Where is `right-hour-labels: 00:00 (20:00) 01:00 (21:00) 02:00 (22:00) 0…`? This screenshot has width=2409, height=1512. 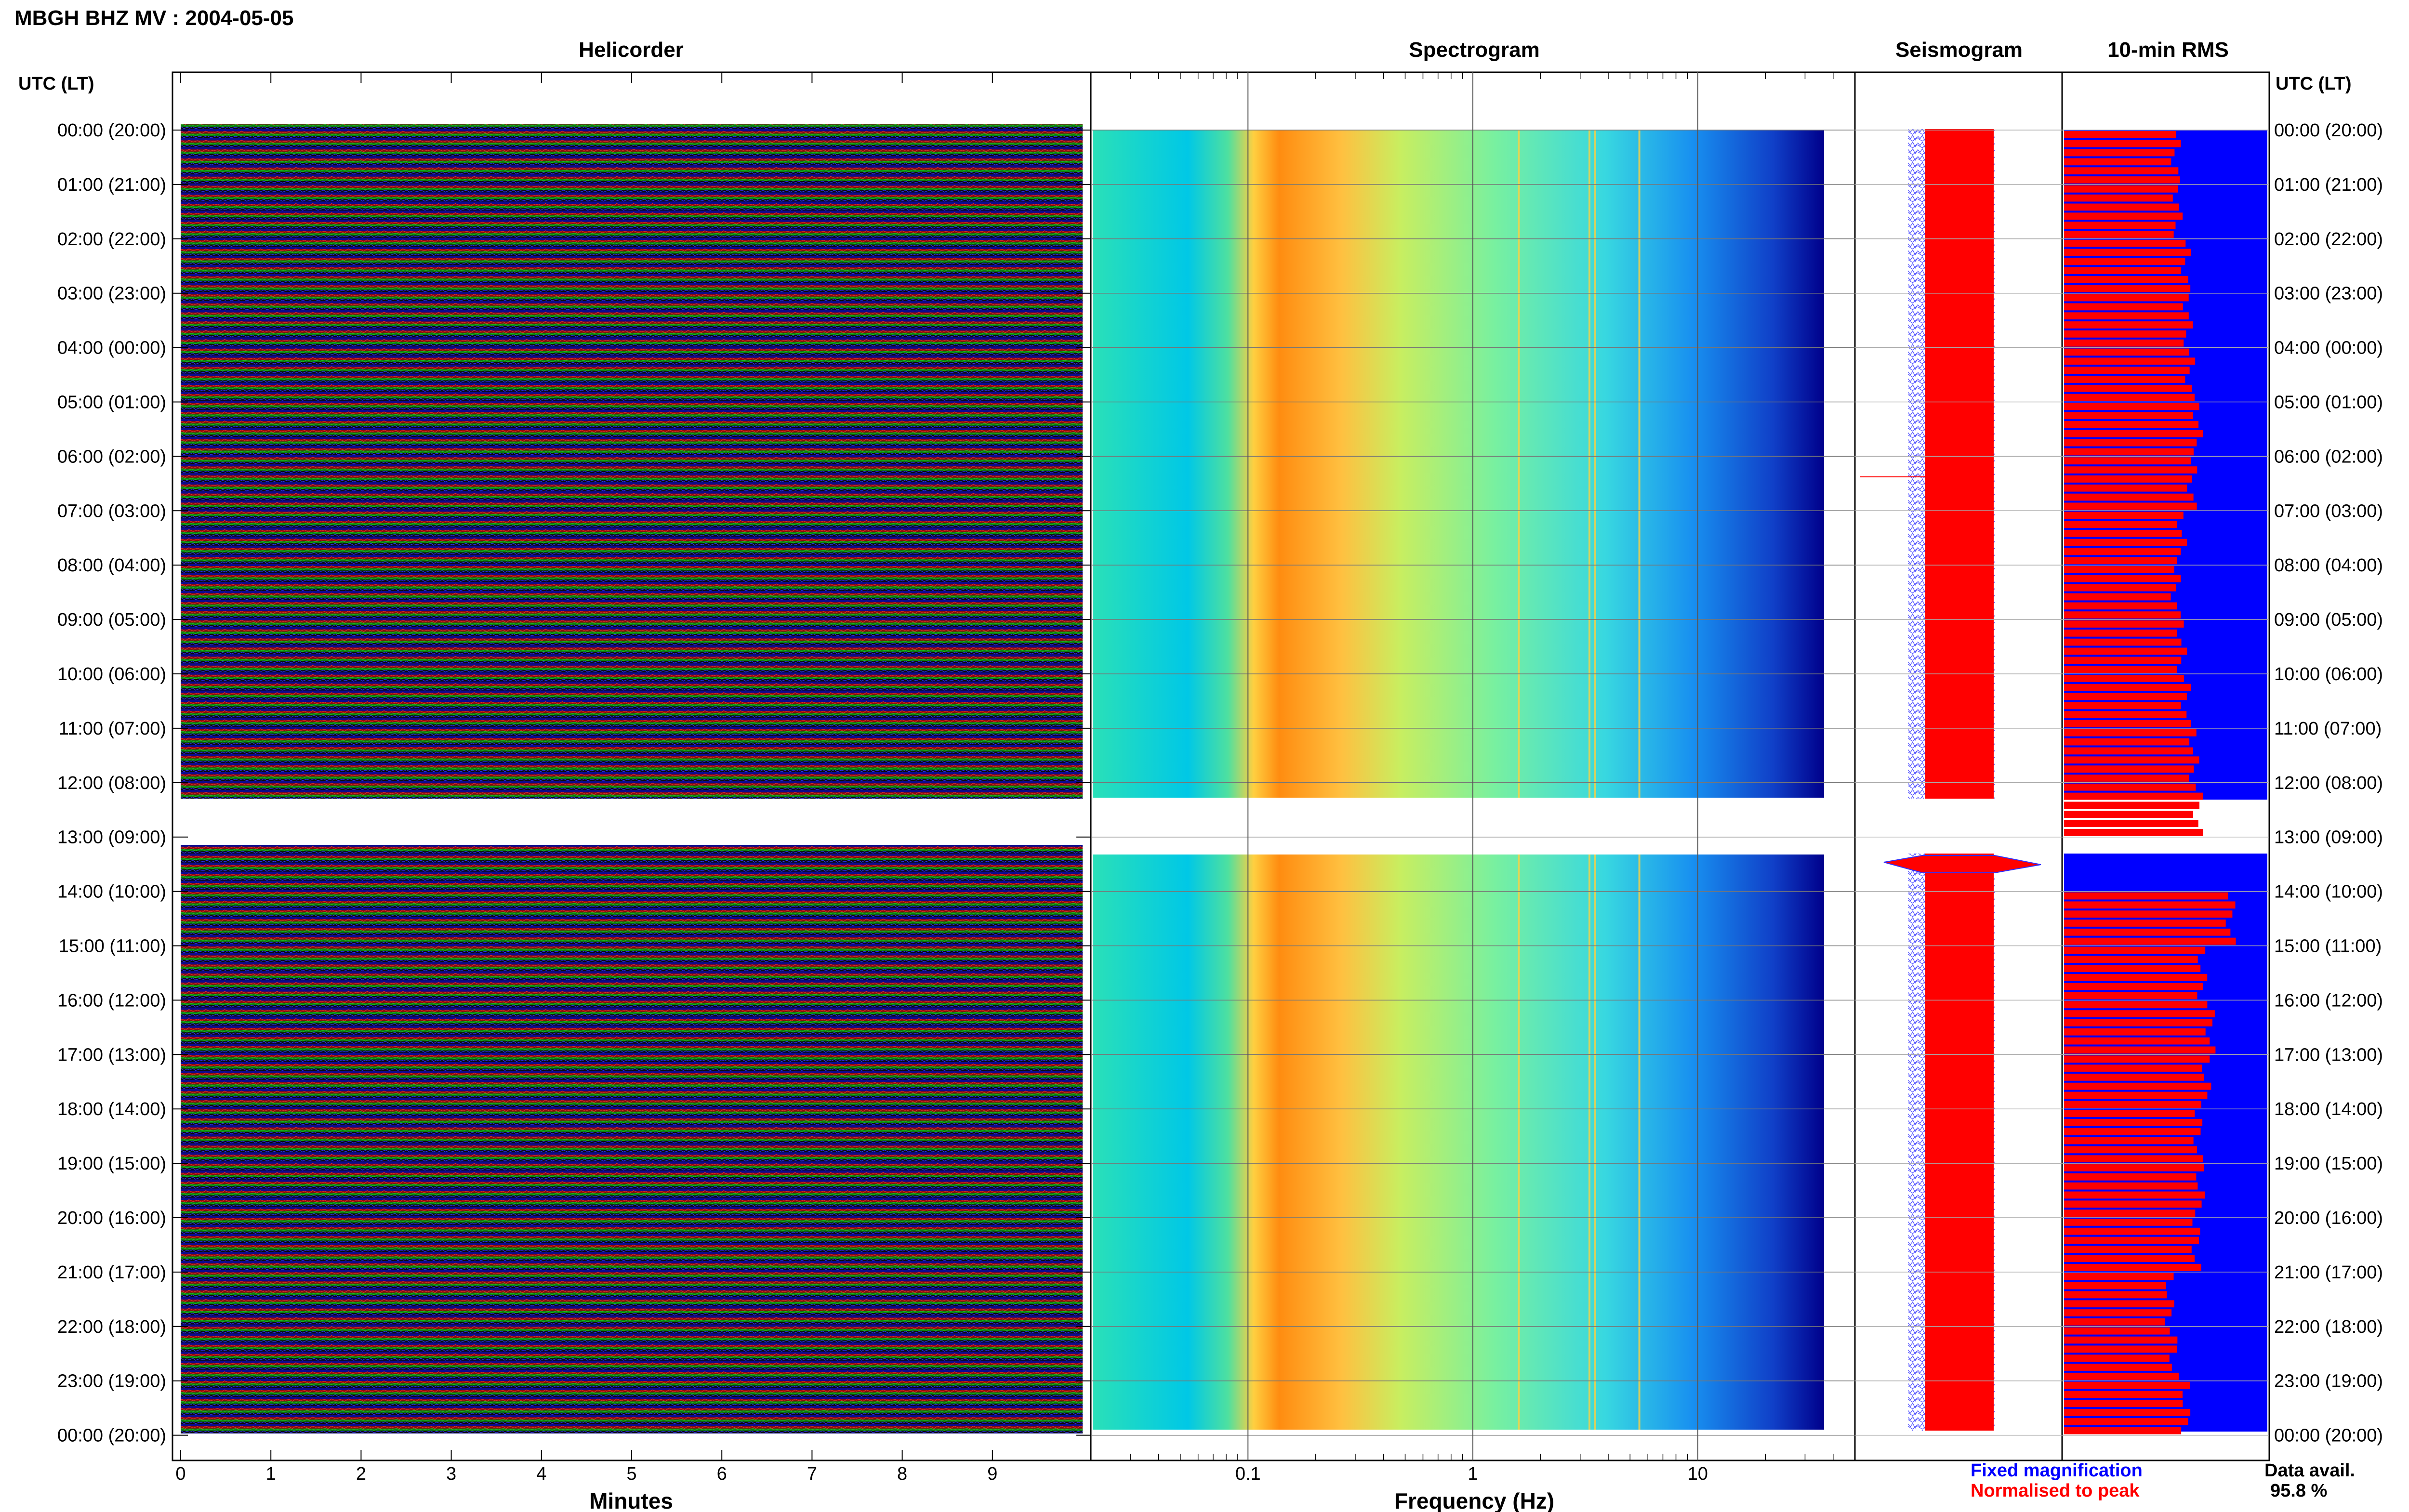 right-hour-labels: 00:00 (20:00) 01:00 (21:00) 02:00 (22:00) 0… is located at coordinates (2328, 783).